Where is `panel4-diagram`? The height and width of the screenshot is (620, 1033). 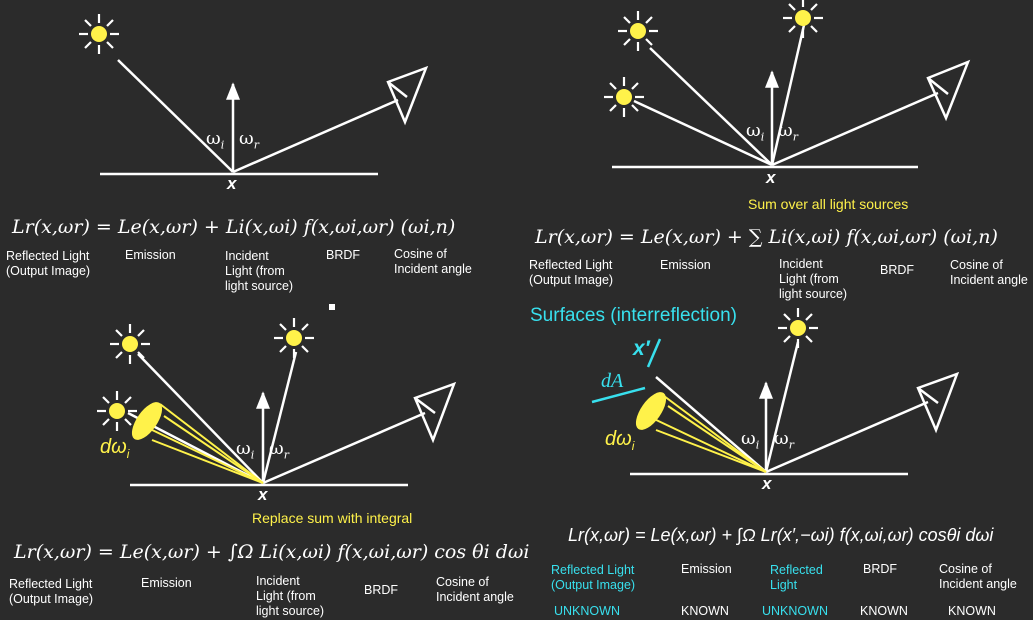 panel4-diagram is located at coordinates (795, 408).